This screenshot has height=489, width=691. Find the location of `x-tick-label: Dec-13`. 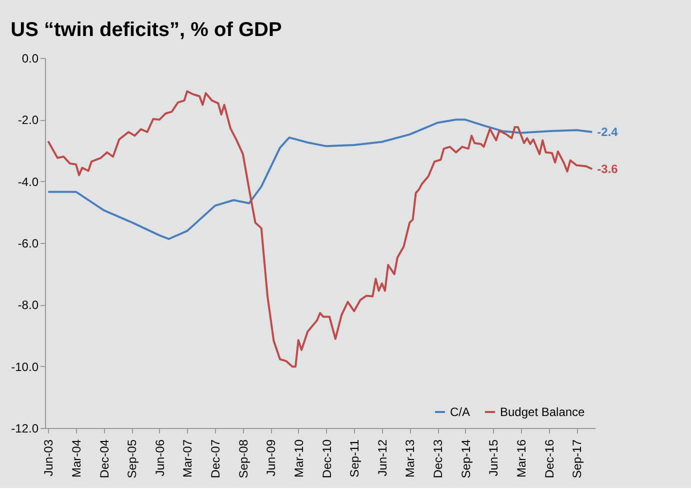

x-tick-label: Dec-13 is located at coordinates (438, 458).